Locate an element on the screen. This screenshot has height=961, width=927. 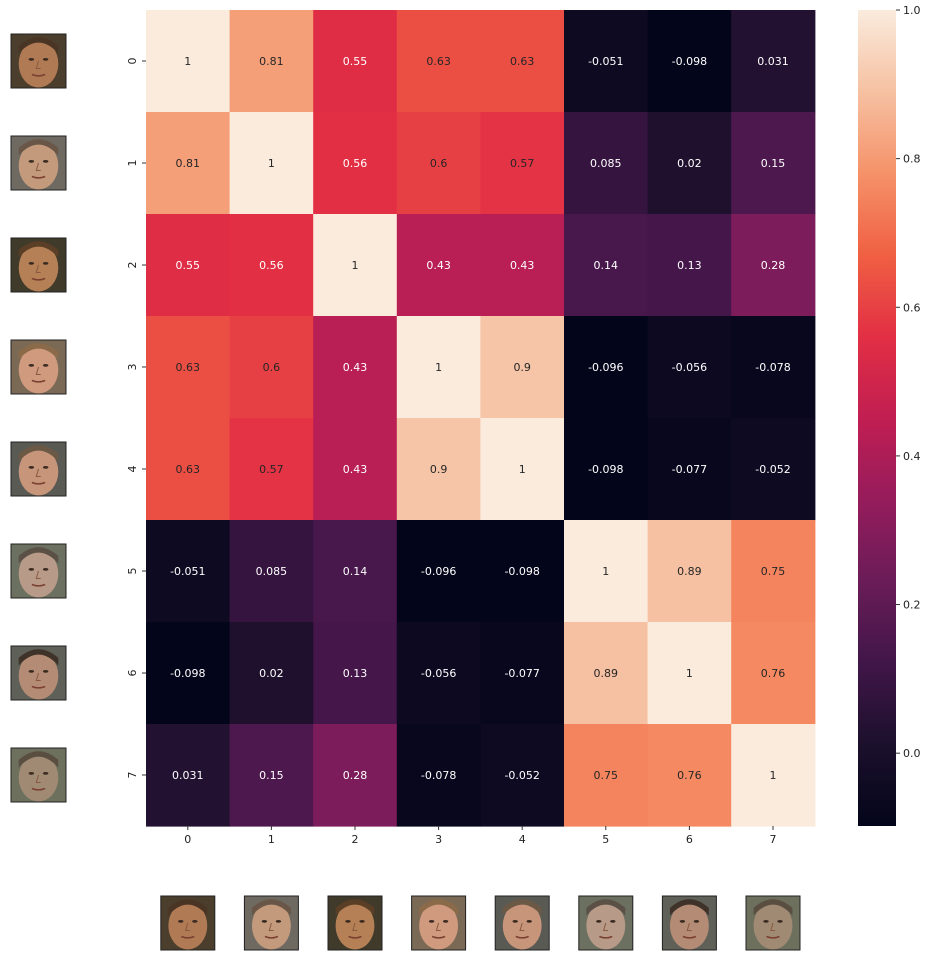
cell-annotation: 0.14 is located at coordinates (355, 571).